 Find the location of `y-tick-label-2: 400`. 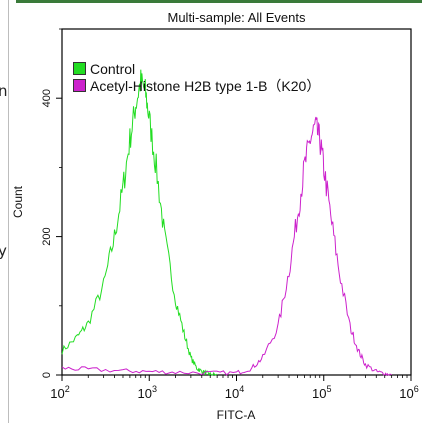

y-tick-label-2: 400 is located at coordinates (47, 98).